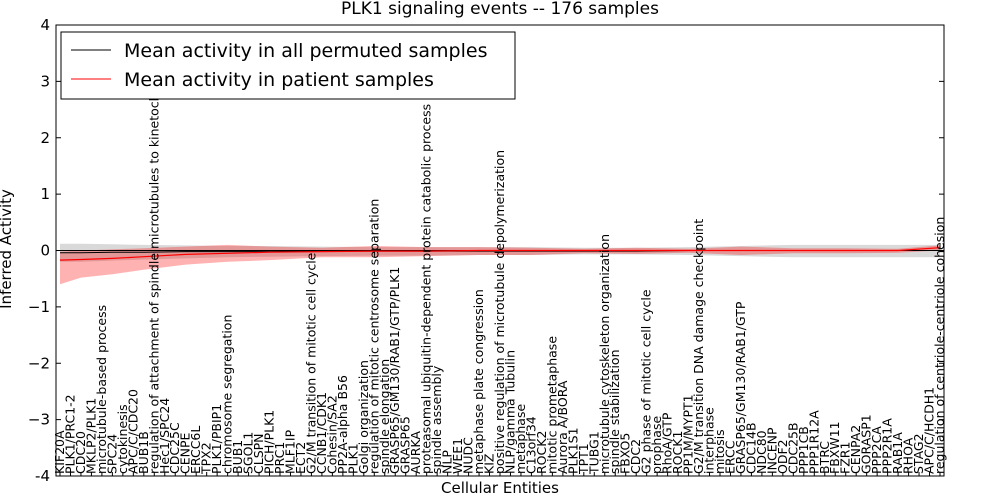 The width and height of the screenshot is (1000, 500). What do you see at coordinates (656, 445) in the screenshot?
I see `x-tick-label: prophase` at bounding box center [656, 445].